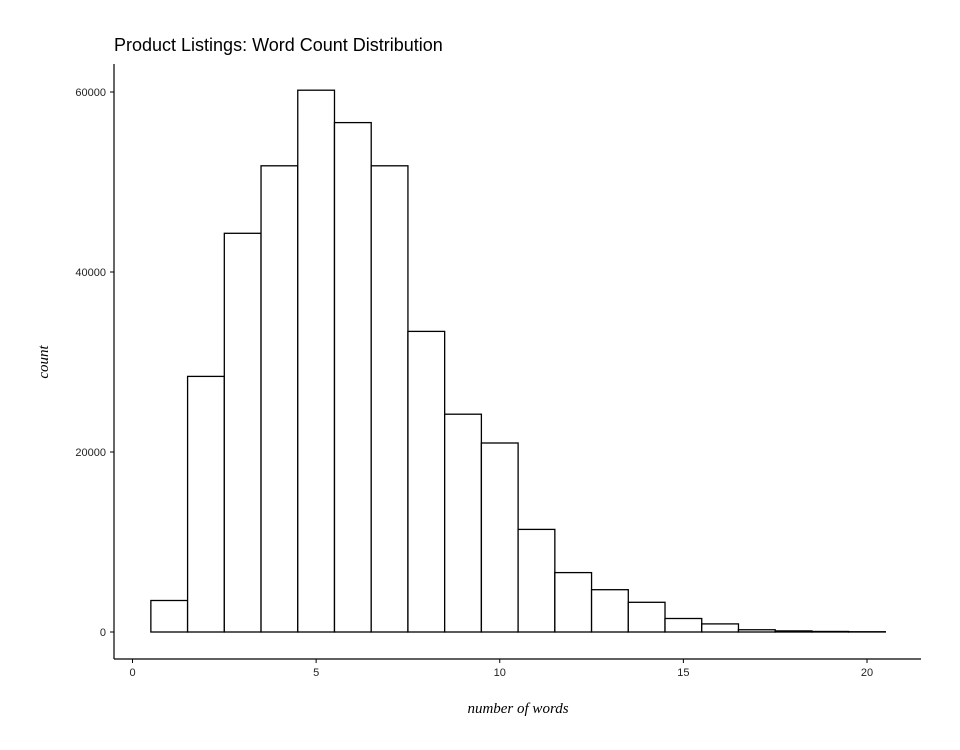 The width and height of the screenshot is (960, 750). Describe the element at coordinates (44, 362) in the screenshot. I see `y-axis-title: count` at that location.